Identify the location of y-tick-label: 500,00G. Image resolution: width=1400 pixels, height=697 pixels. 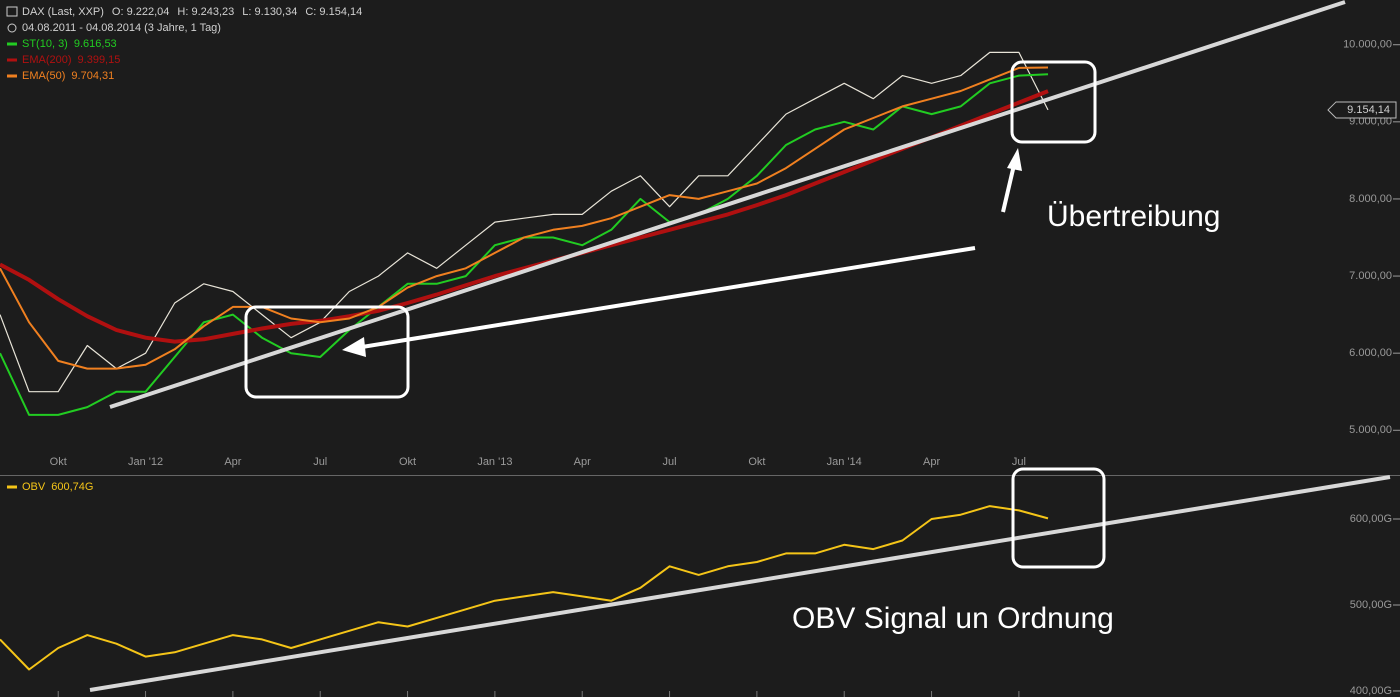
(1371, 605).